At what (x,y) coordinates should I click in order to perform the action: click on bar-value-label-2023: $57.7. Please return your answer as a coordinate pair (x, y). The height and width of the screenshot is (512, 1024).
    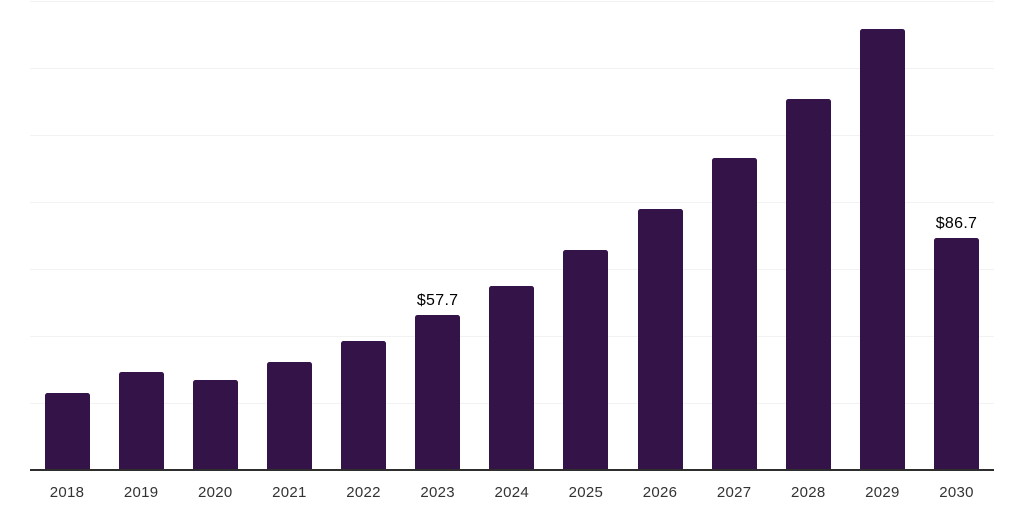
    Looking at the image, I should click on (437, 301).